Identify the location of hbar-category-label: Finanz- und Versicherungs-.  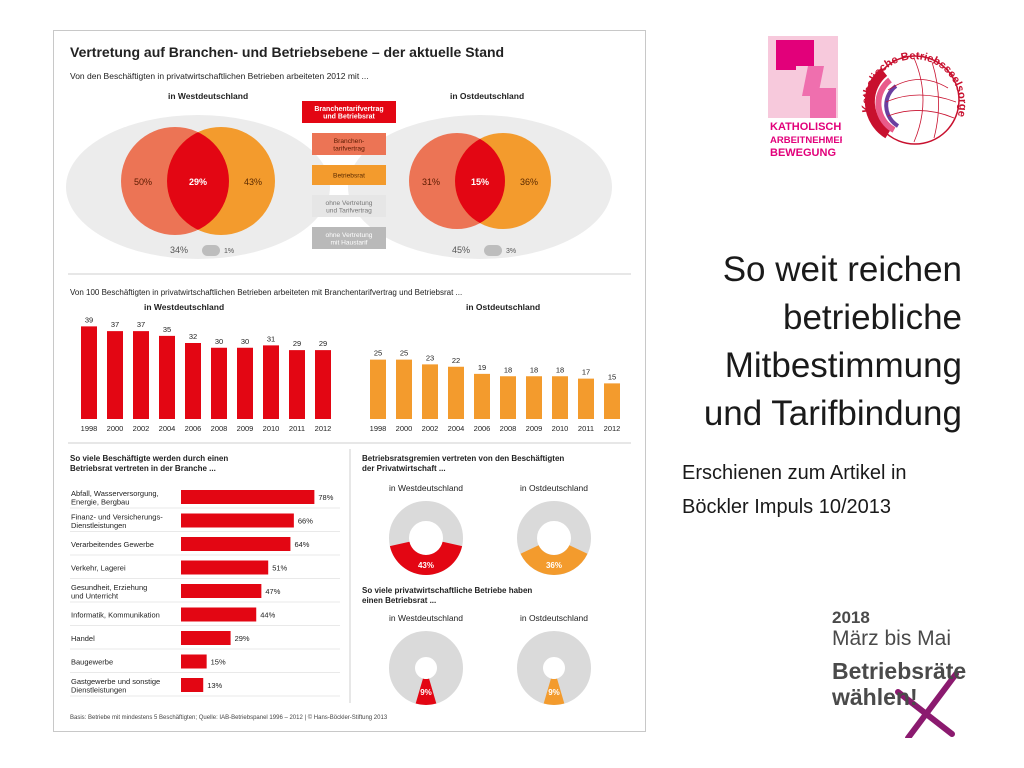
(117, 516).